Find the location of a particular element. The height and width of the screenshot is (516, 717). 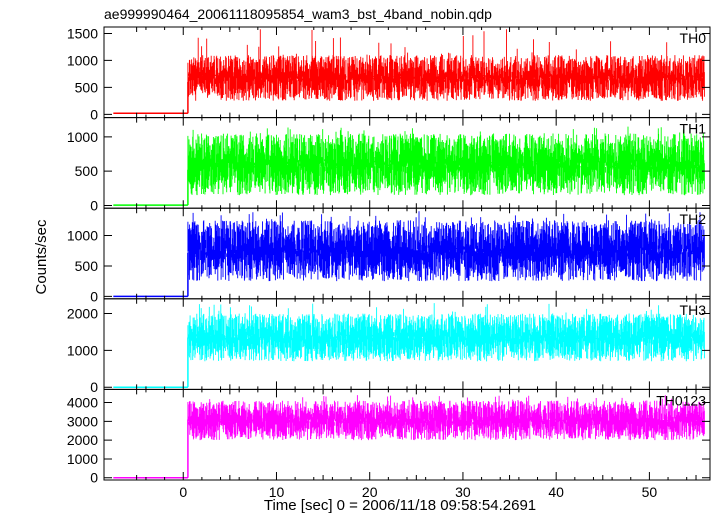

x-tick-label: 50 is located at coordinates (650, 492).